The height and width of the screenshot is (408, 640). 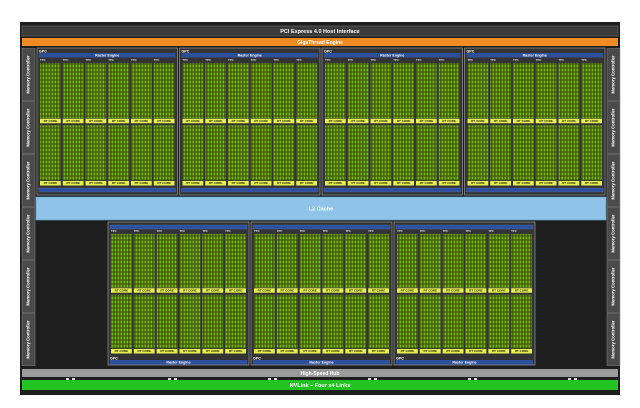 What do you see at coordinates (321, 209) in the screenshot?
I see `l2-cache-label: L2 Cache` at bounding box center [321, 209].